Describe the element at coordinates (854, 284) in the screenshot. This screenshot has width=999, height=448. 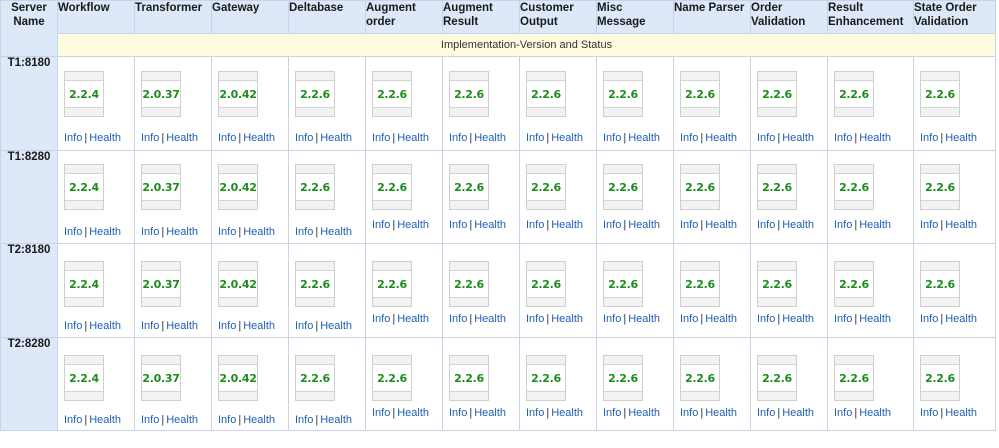
I see `version-box: 2.2.6` at that location.